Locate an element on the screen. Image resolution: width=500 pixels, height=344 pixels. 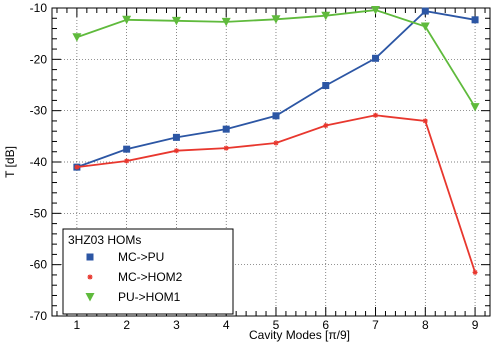
legend-entry-mc-pu: MC->PU is located at coordinates (125, 257).